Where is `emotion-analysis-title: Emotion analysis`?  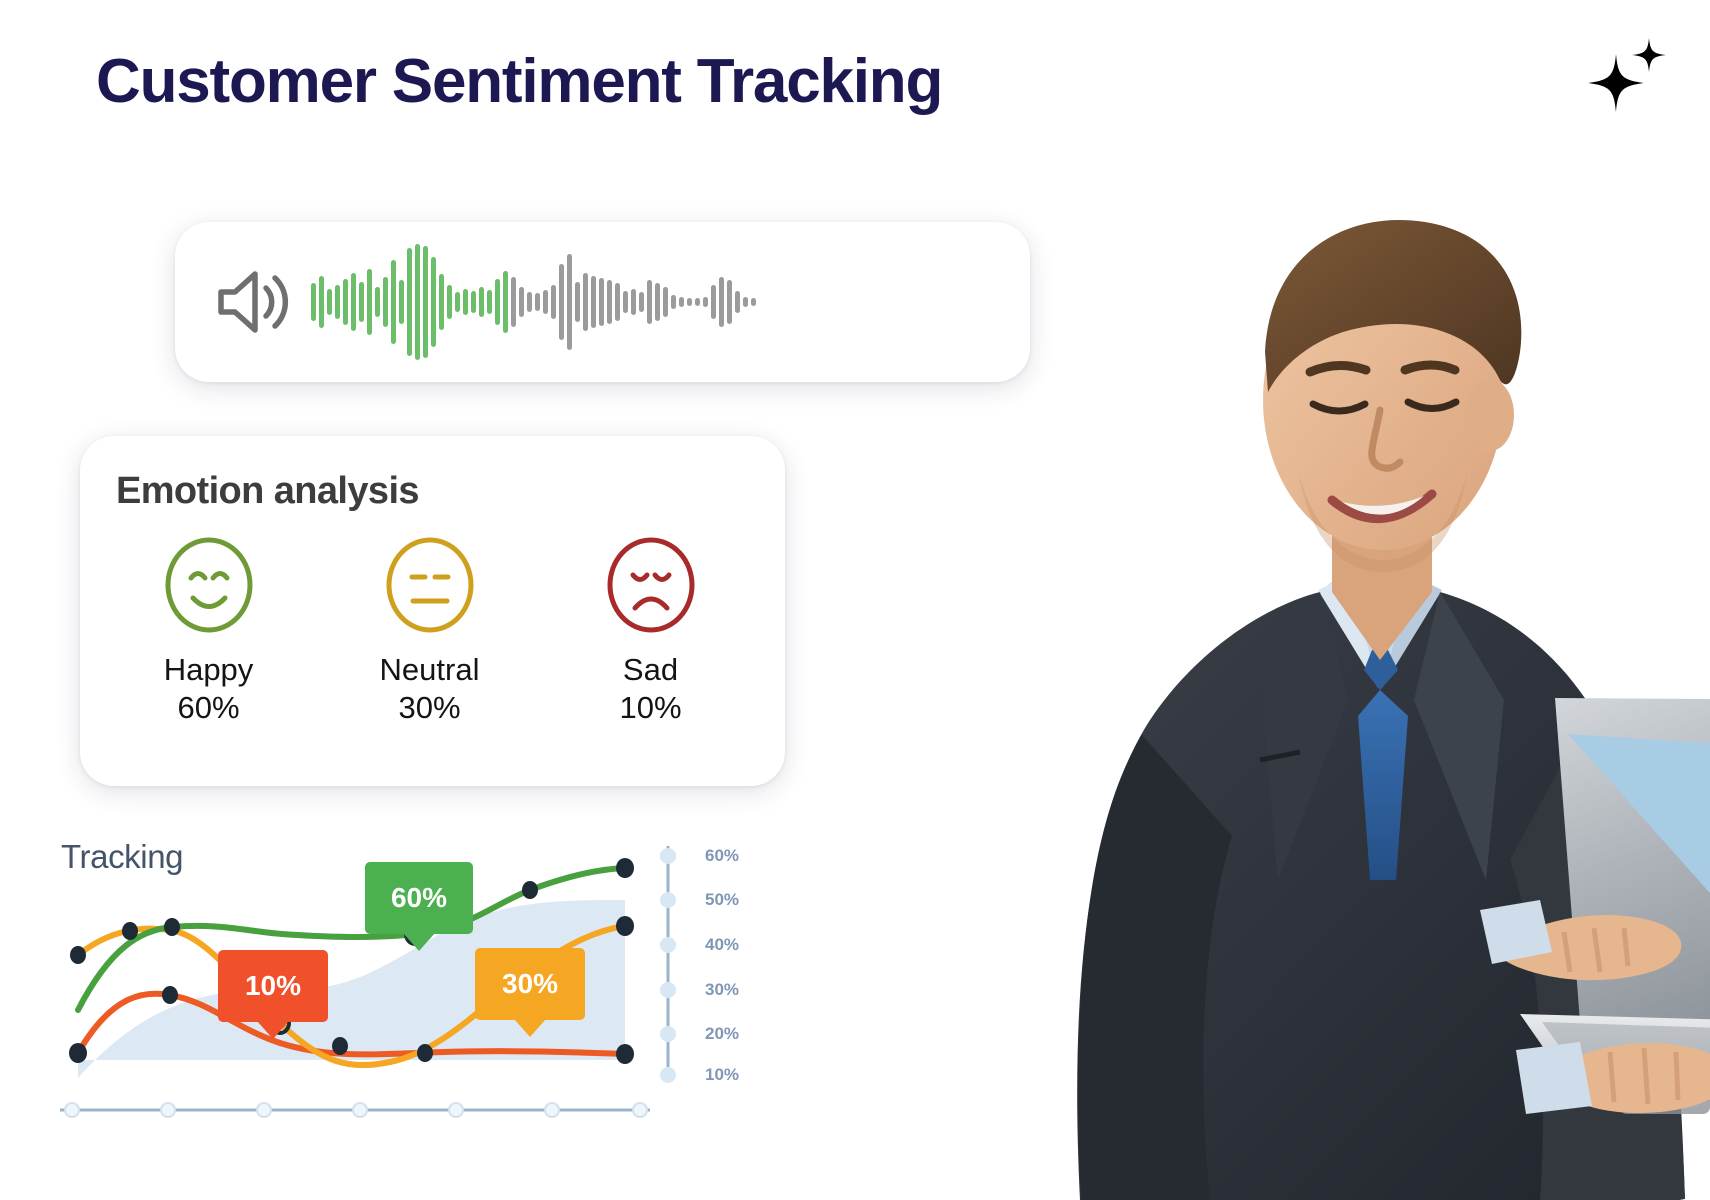
emotion-analysis-title: Emotion analysis is located at coordinates (268, 491).